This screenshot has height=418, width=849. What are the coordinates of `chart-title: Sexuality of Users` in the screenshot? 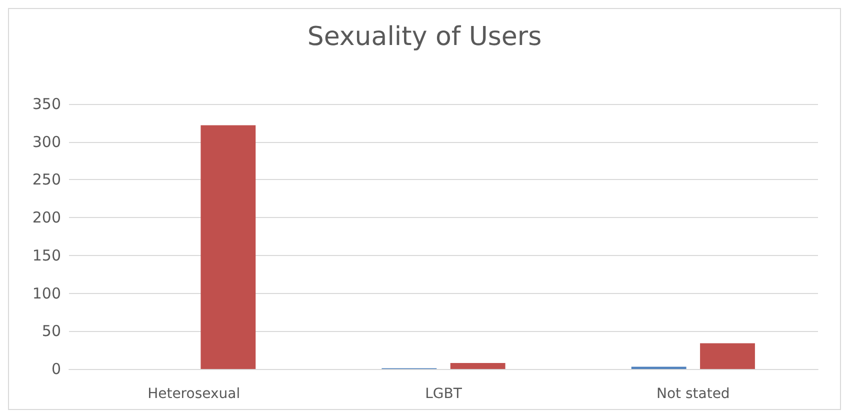 It's located at (424, 37).